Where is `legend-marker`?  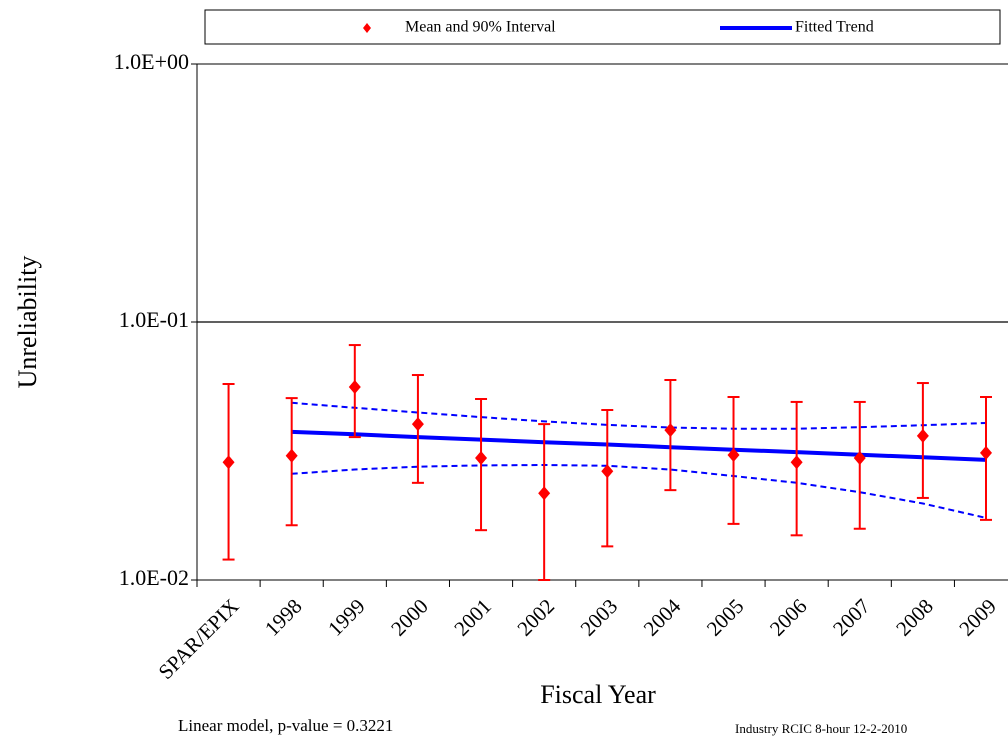 legend-marker is located at coordinates (367, 28).